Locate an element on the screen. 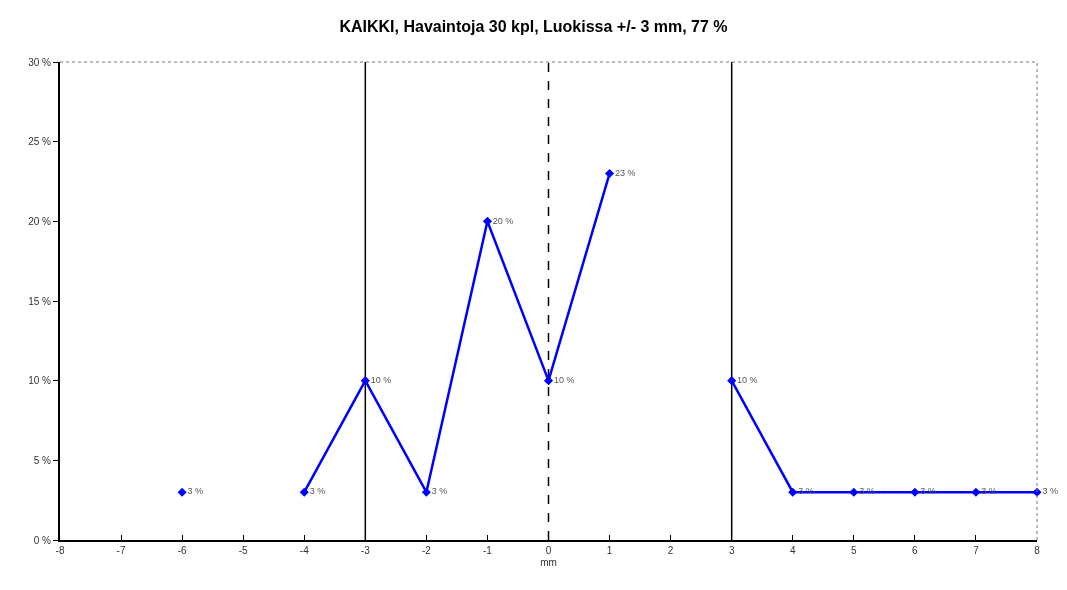 The image size is (1067, 590). x-tick-label: 7 is located at coordinates (976, 550).